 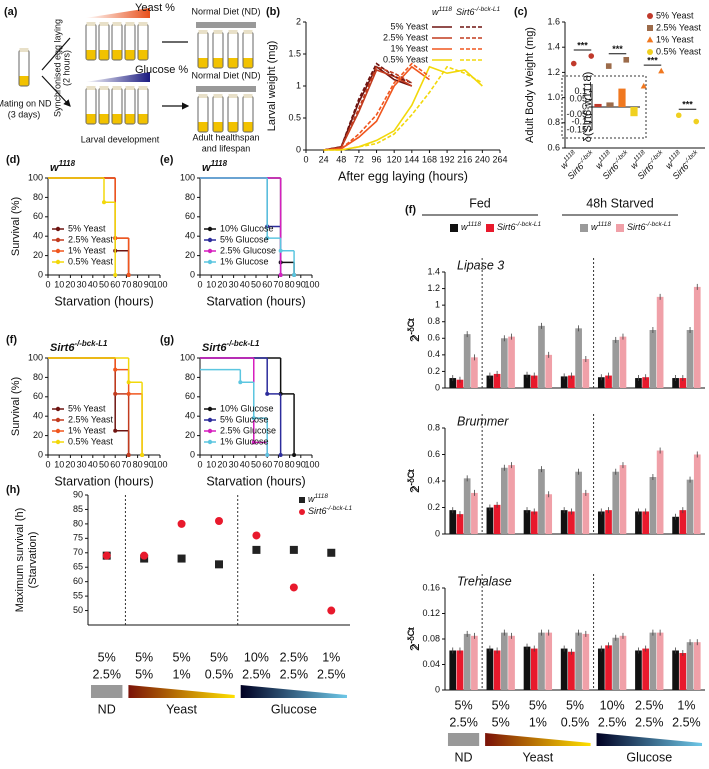 I want to click on group-label: Glucose, so click(x=294, y=709).